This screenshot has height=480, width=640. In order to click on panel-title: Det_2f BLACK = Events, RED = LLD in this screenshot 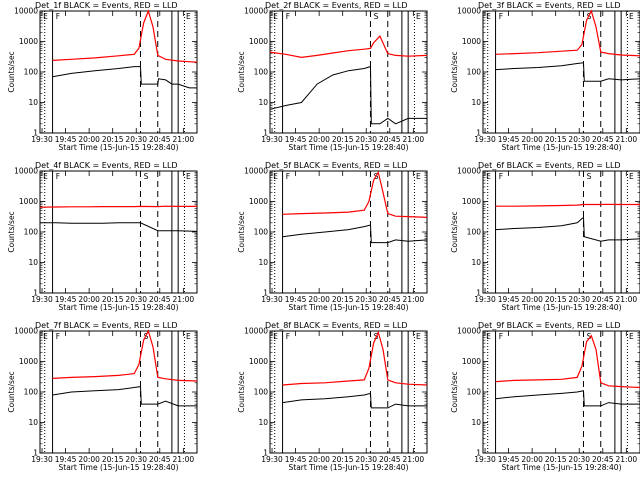, I will do `click(336, 5)`.